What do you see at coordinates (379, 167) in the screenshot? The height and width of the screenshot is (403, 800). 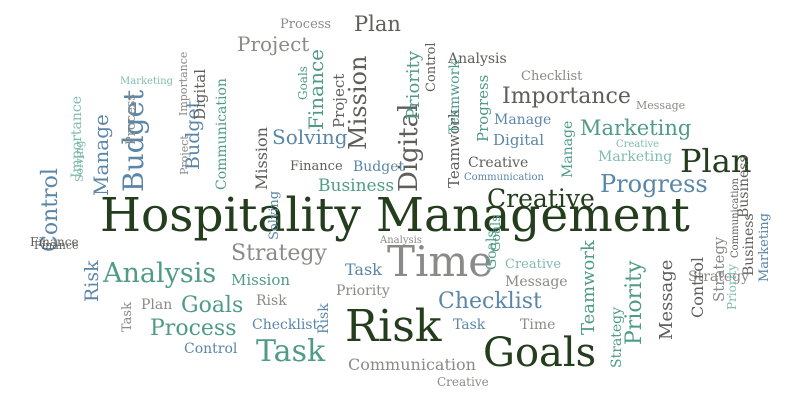 I see `cloud-word: Budget` at bounding box center [379, 167].